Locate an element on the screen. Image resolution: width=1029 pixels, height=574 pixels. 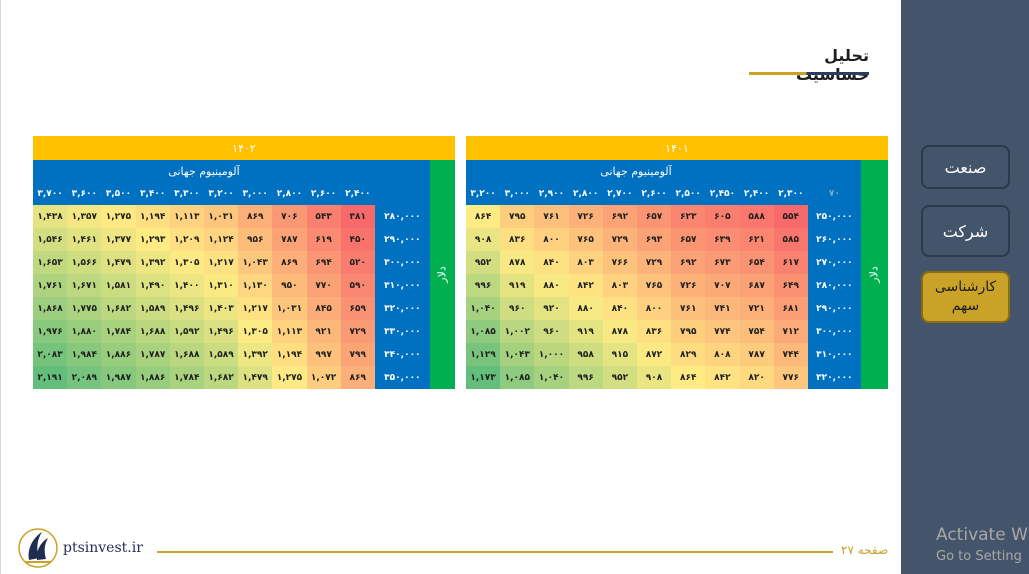
table-cell: ۷۲۶ is located at coordinates (585, 216).